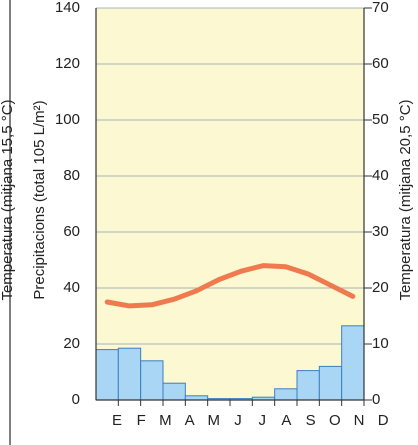  I want to click on x-tick-label: O, so click(335, 420).